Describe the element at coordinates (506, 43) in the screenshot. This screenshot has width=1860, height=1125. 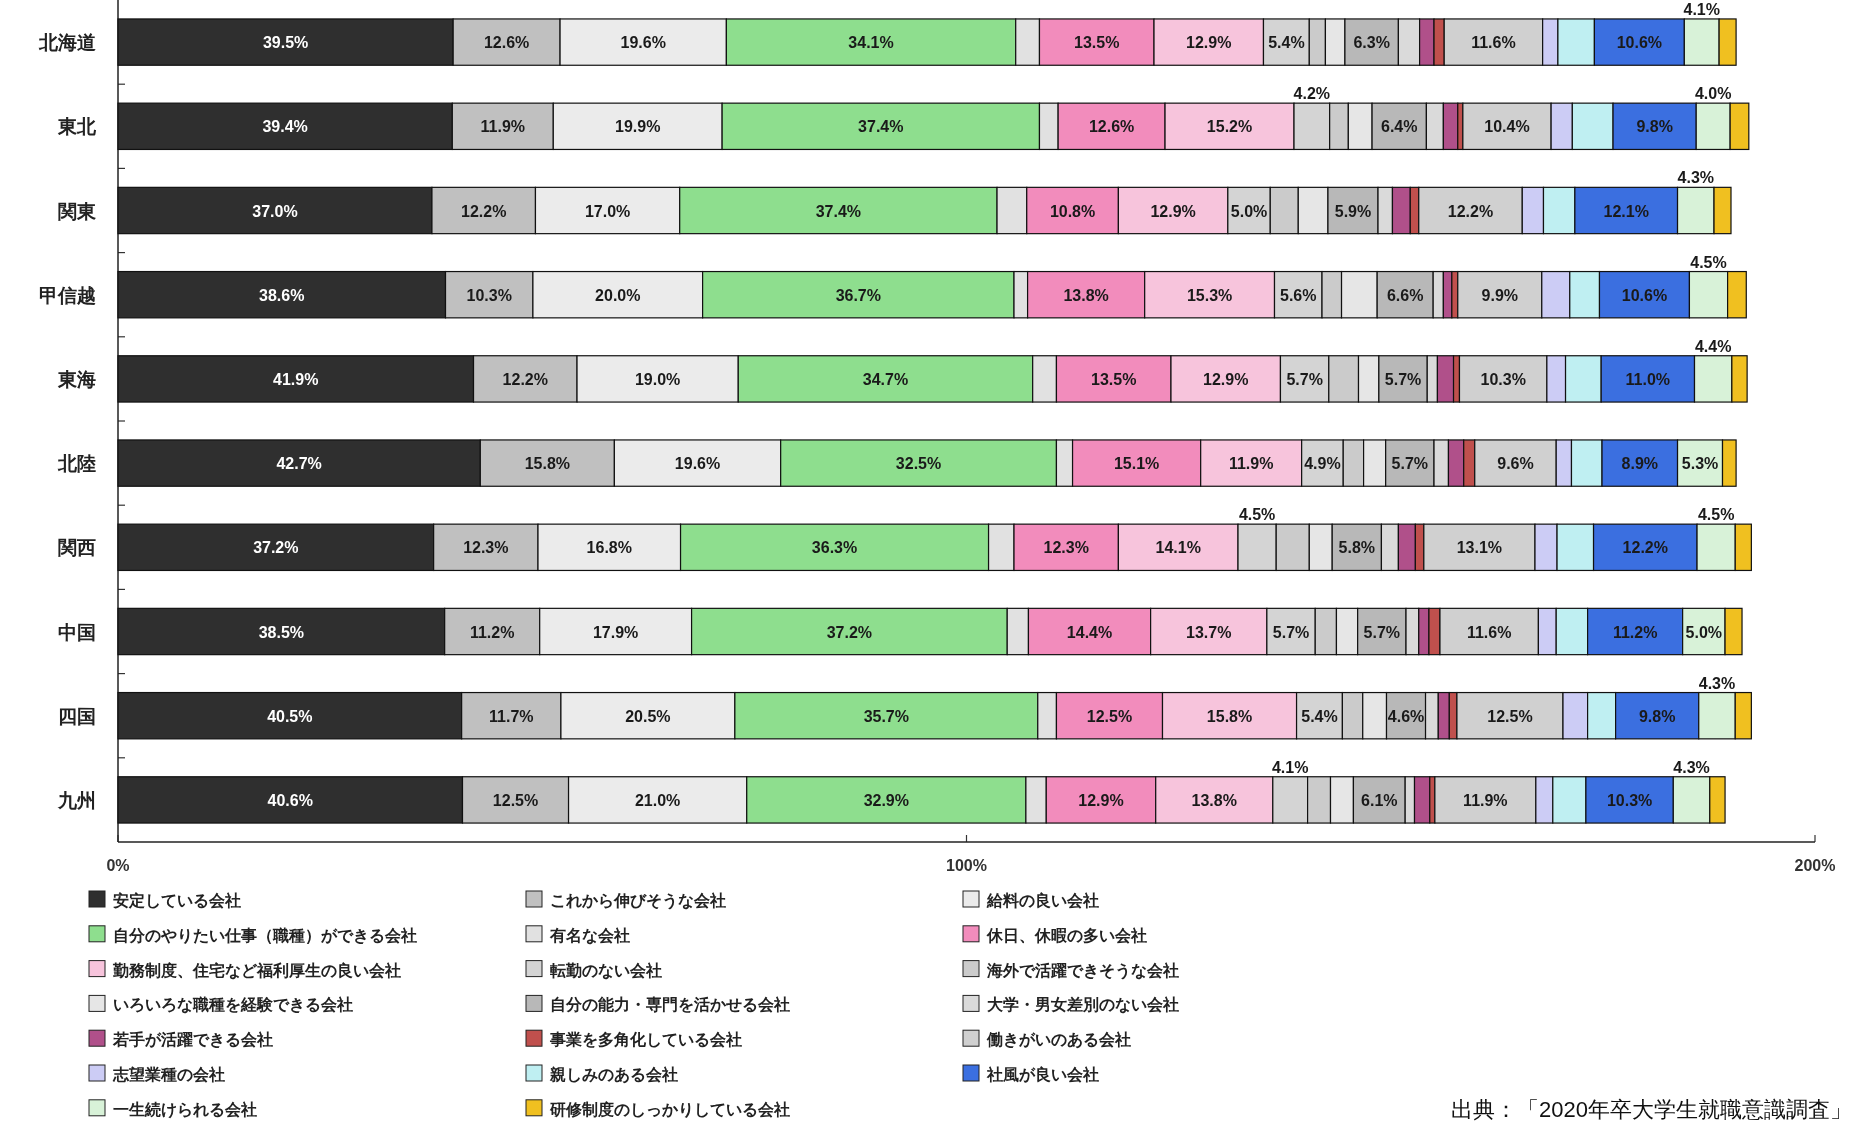
I see `data-label: 12.6%` at that location.